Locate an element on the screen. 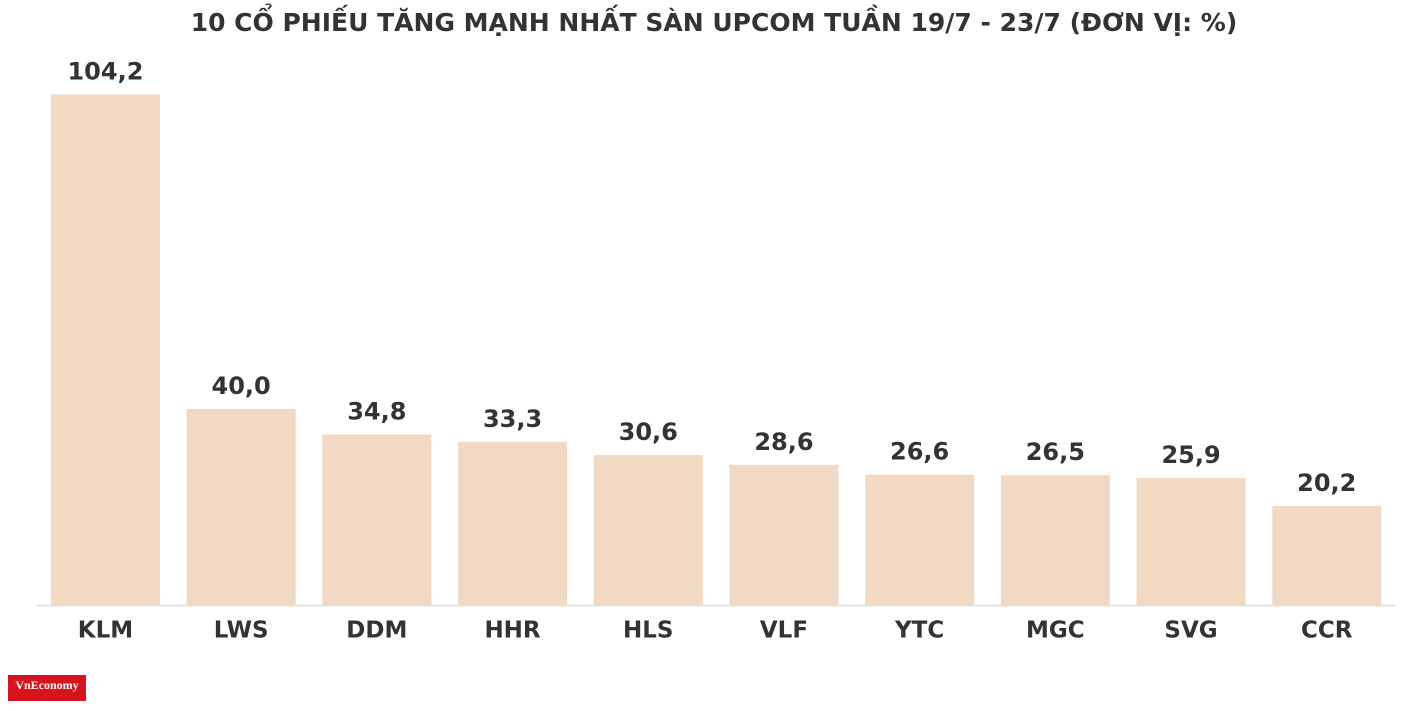  value-label: 20,2 is located at coordinates (1326, 483).